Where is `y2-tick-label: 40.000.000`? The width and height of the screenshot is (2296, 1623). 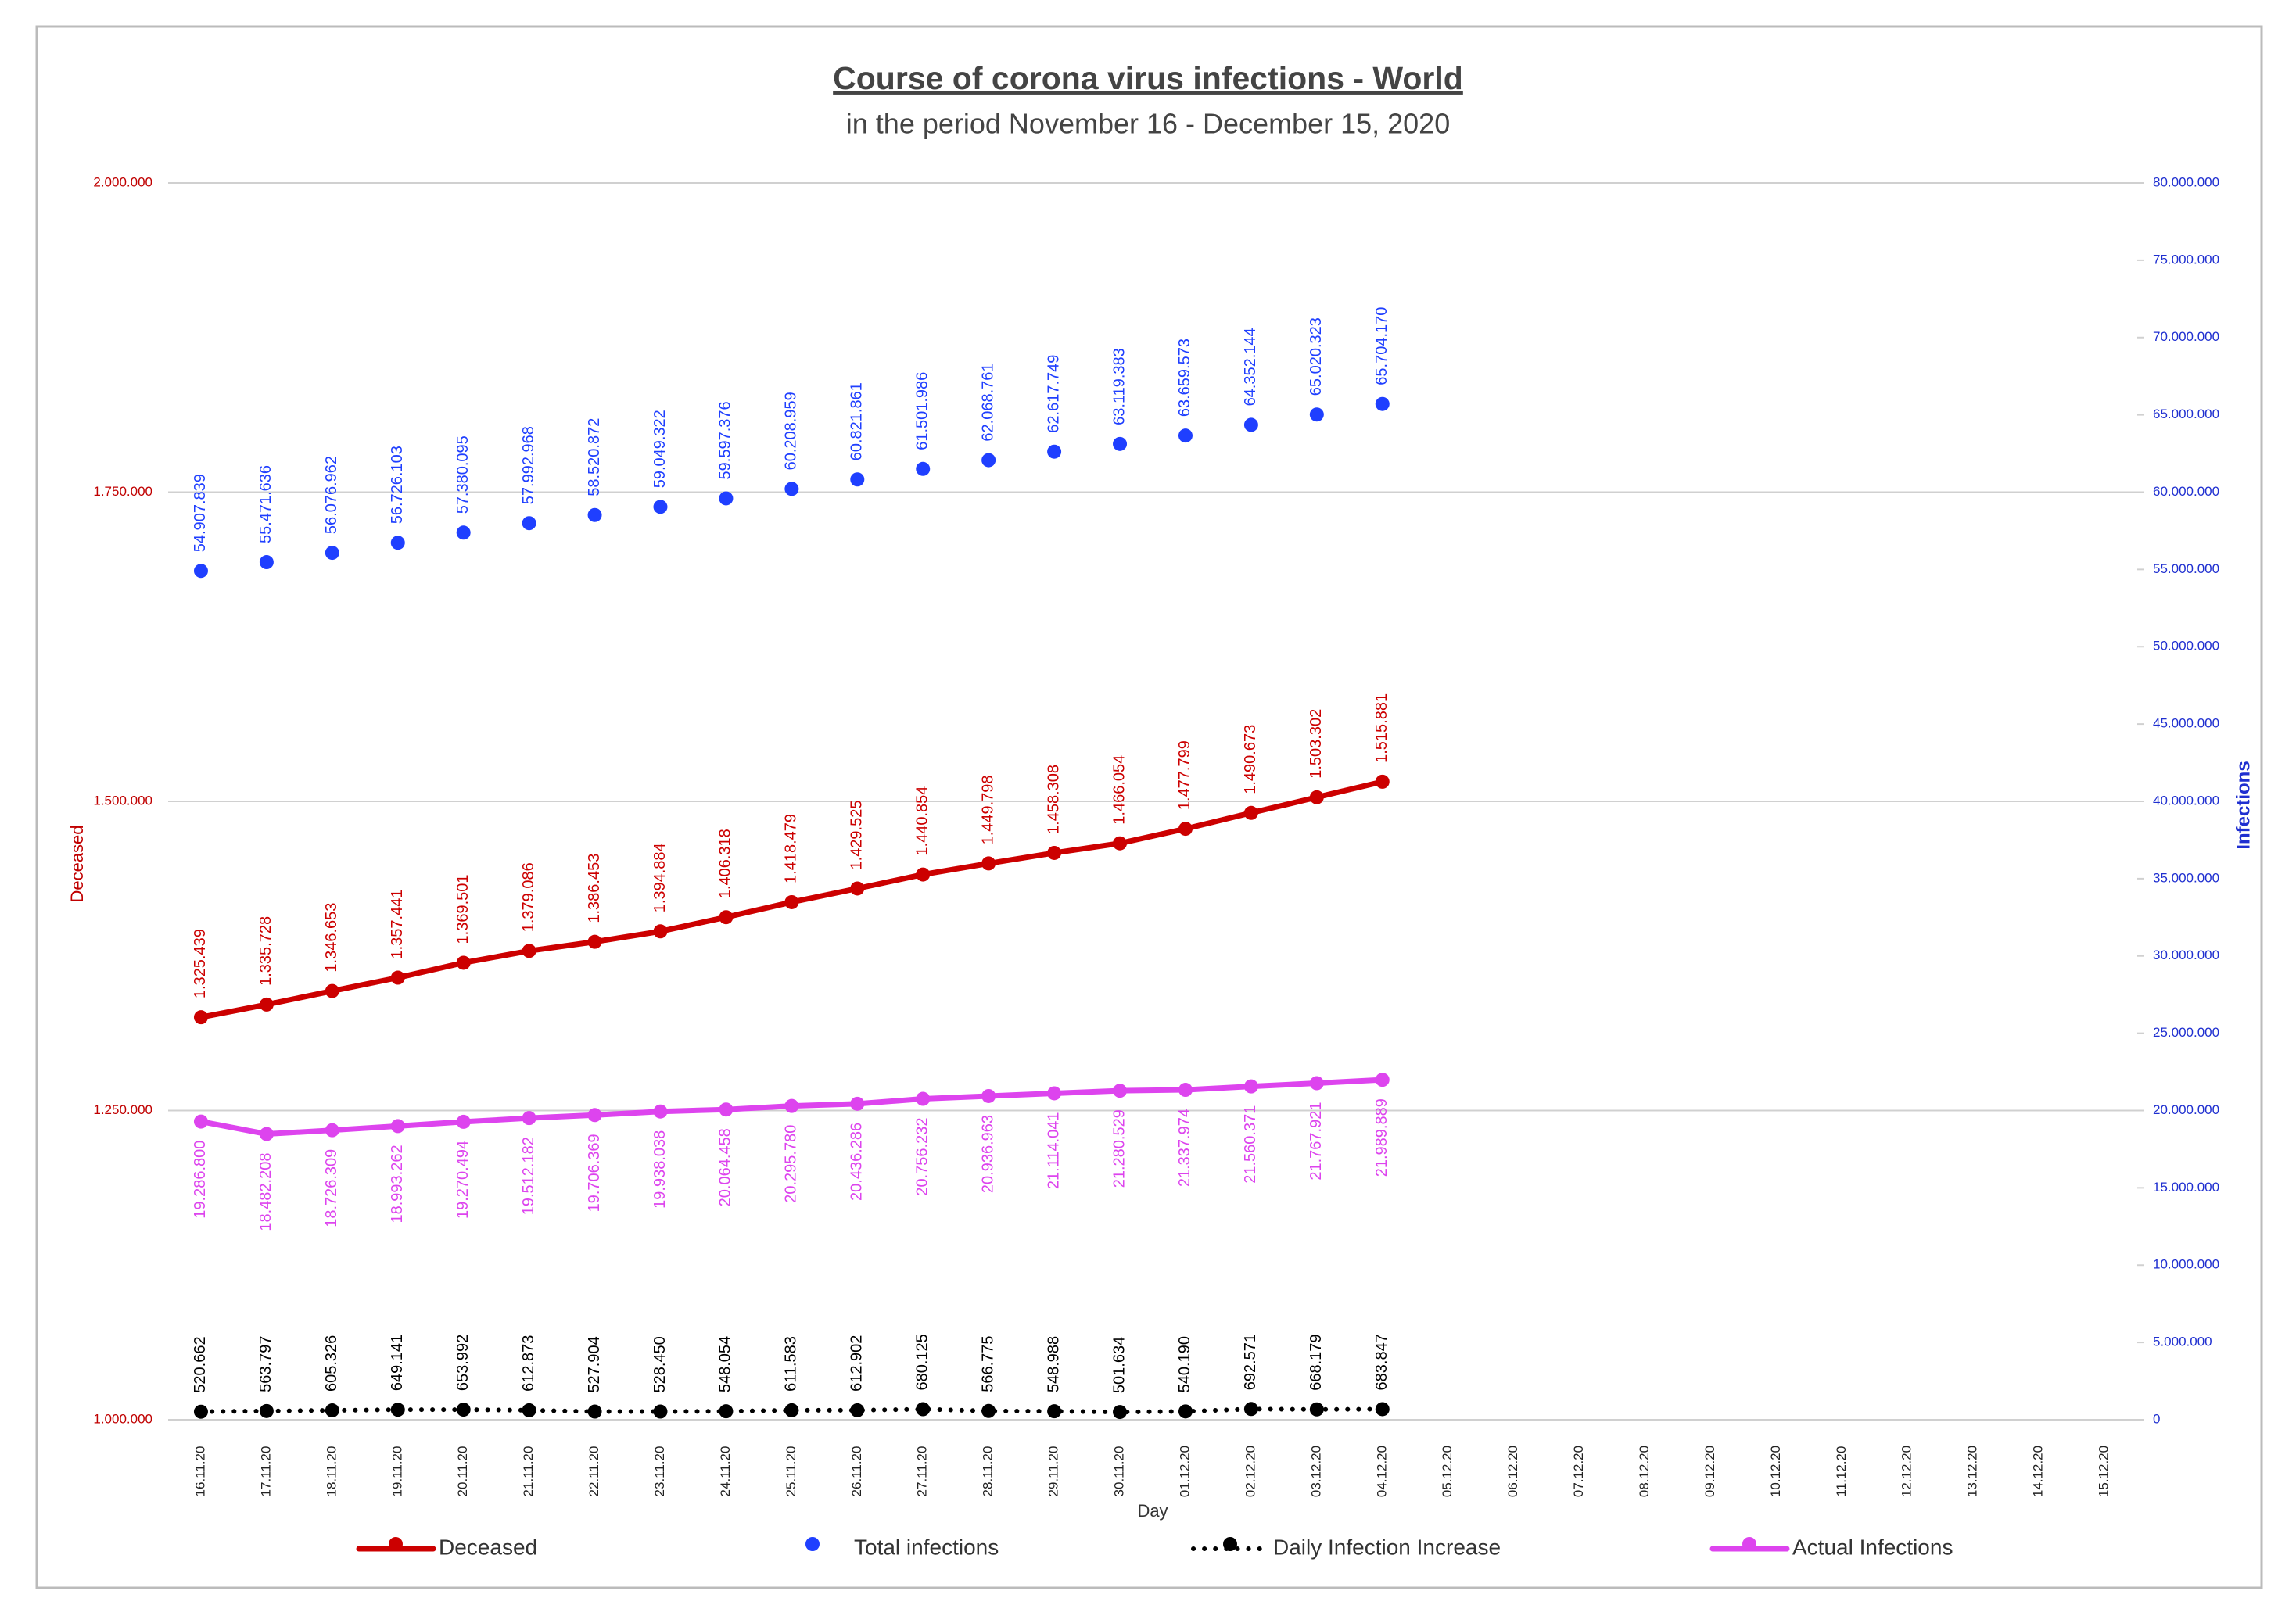
y2-tick-label: 40.000.000 is located at coordinates (2186, 800).